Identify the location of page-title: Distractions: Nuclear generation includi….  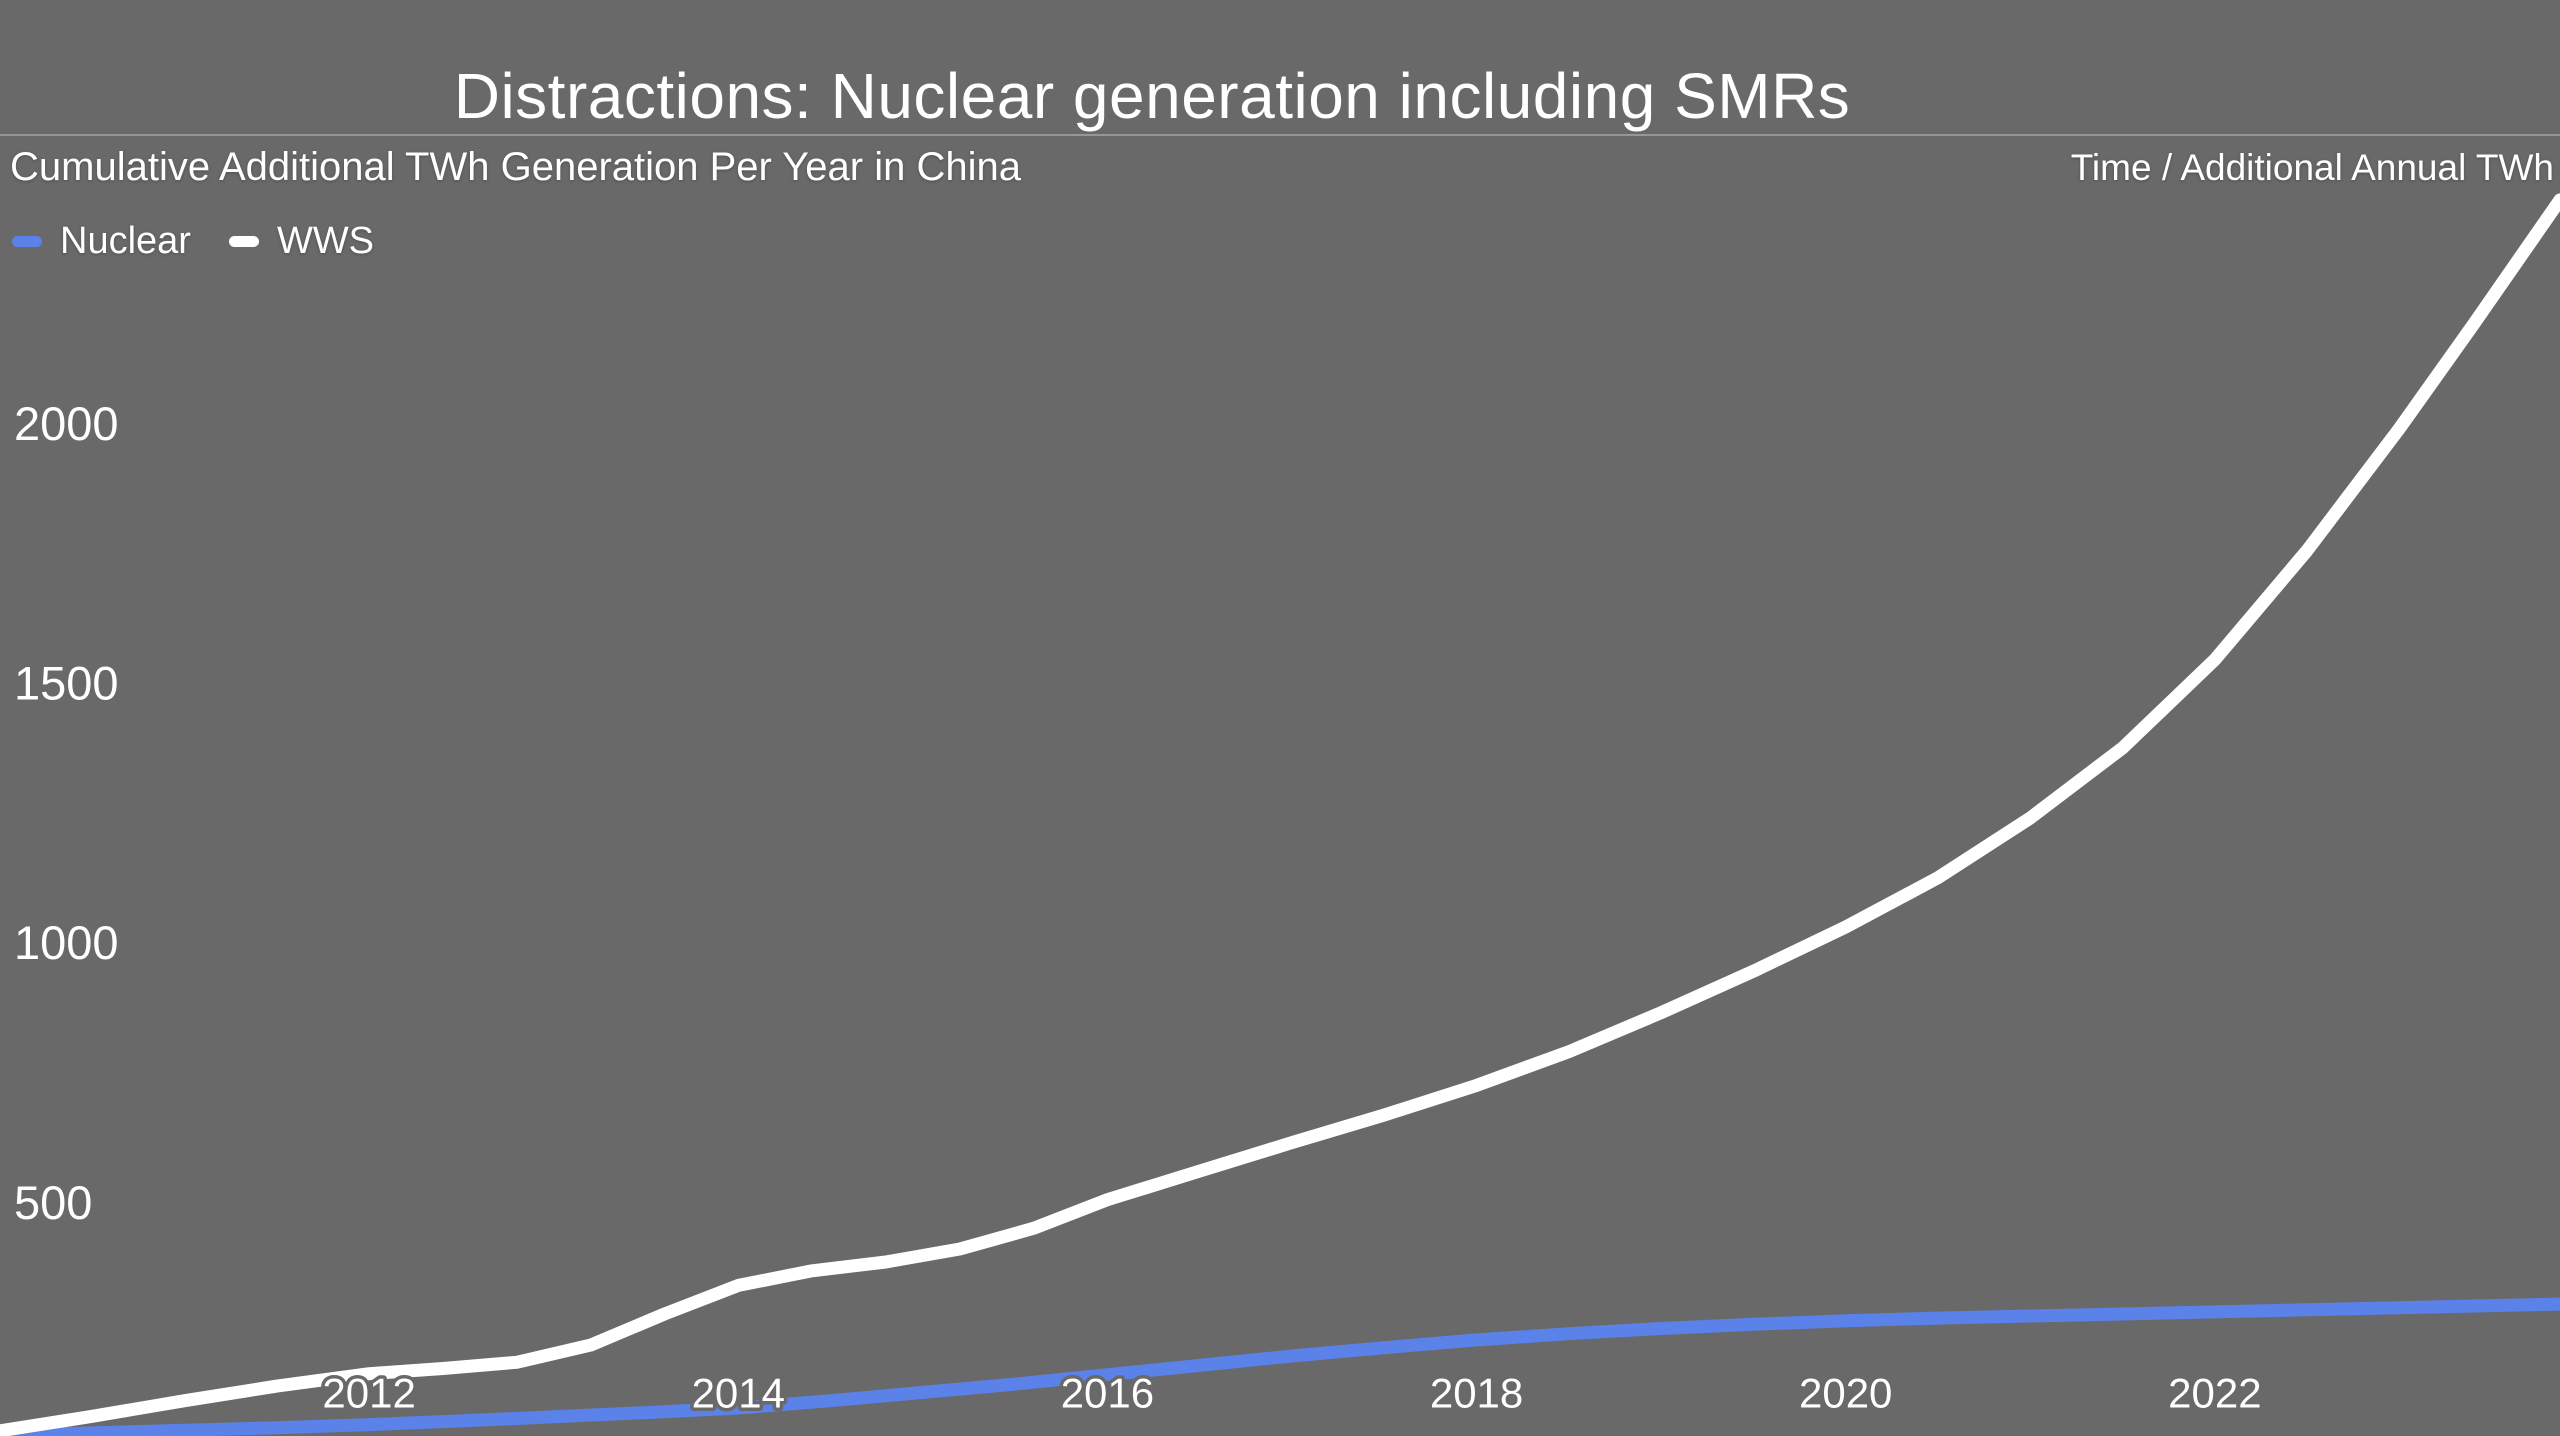
(1152, 96).